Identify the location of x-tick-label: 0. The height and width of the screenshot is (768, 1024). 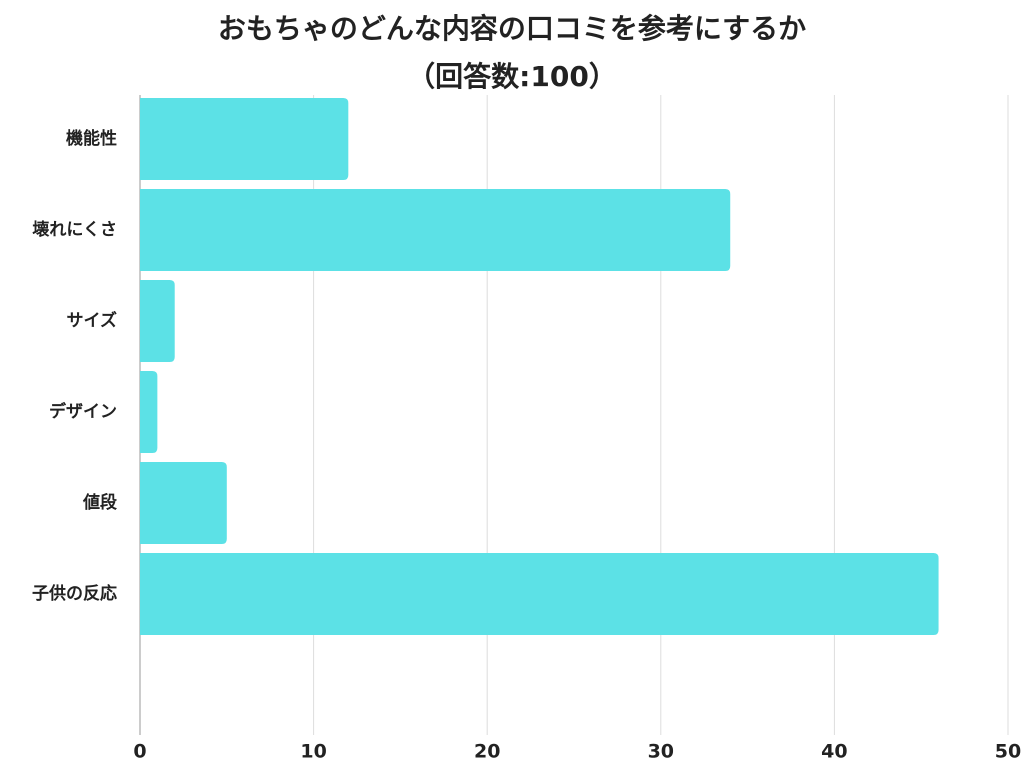
(139, 752).